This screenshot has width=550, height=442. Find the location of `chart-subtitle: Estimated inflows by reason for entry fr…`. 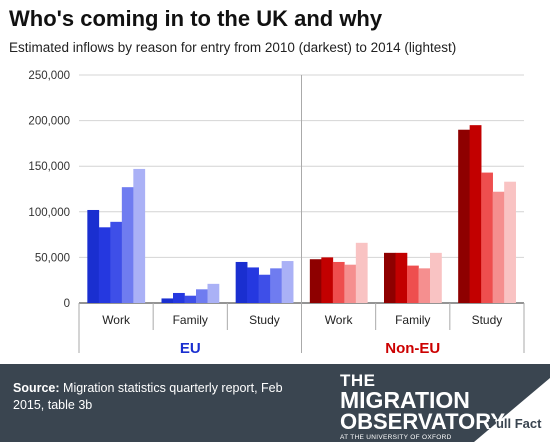

chart-subtitle: Estimated inflows by reason for entry fr… is located at coordinates (233, 47).